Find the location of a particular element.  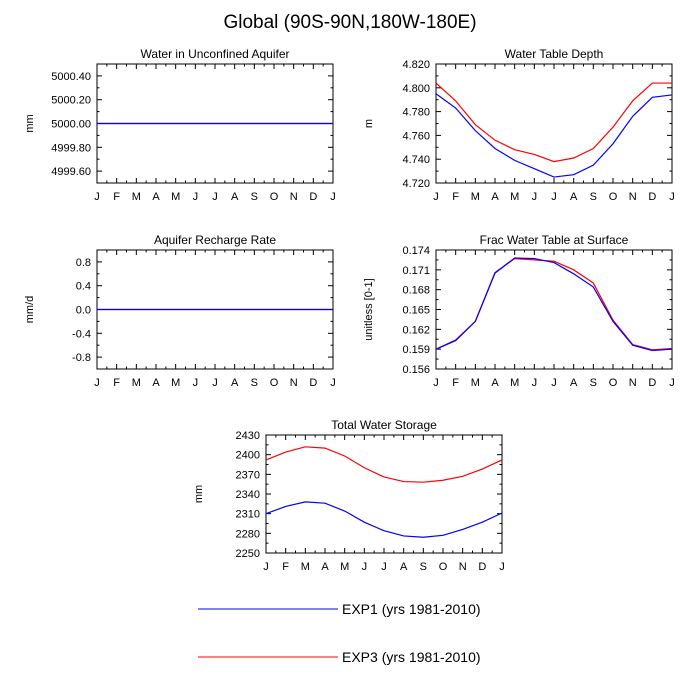

series-line-exp3 is located at coordinates (554, 304).